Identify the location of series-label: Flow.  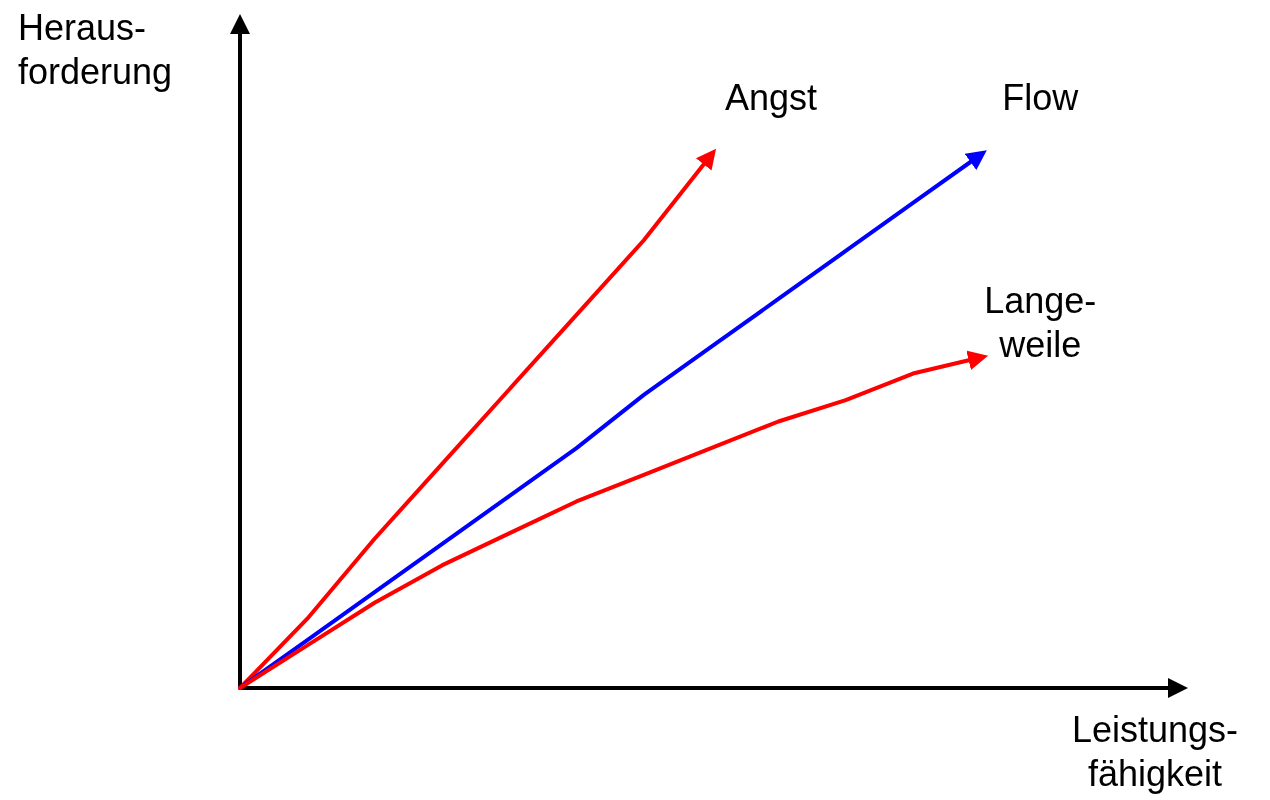
(1041, 97).